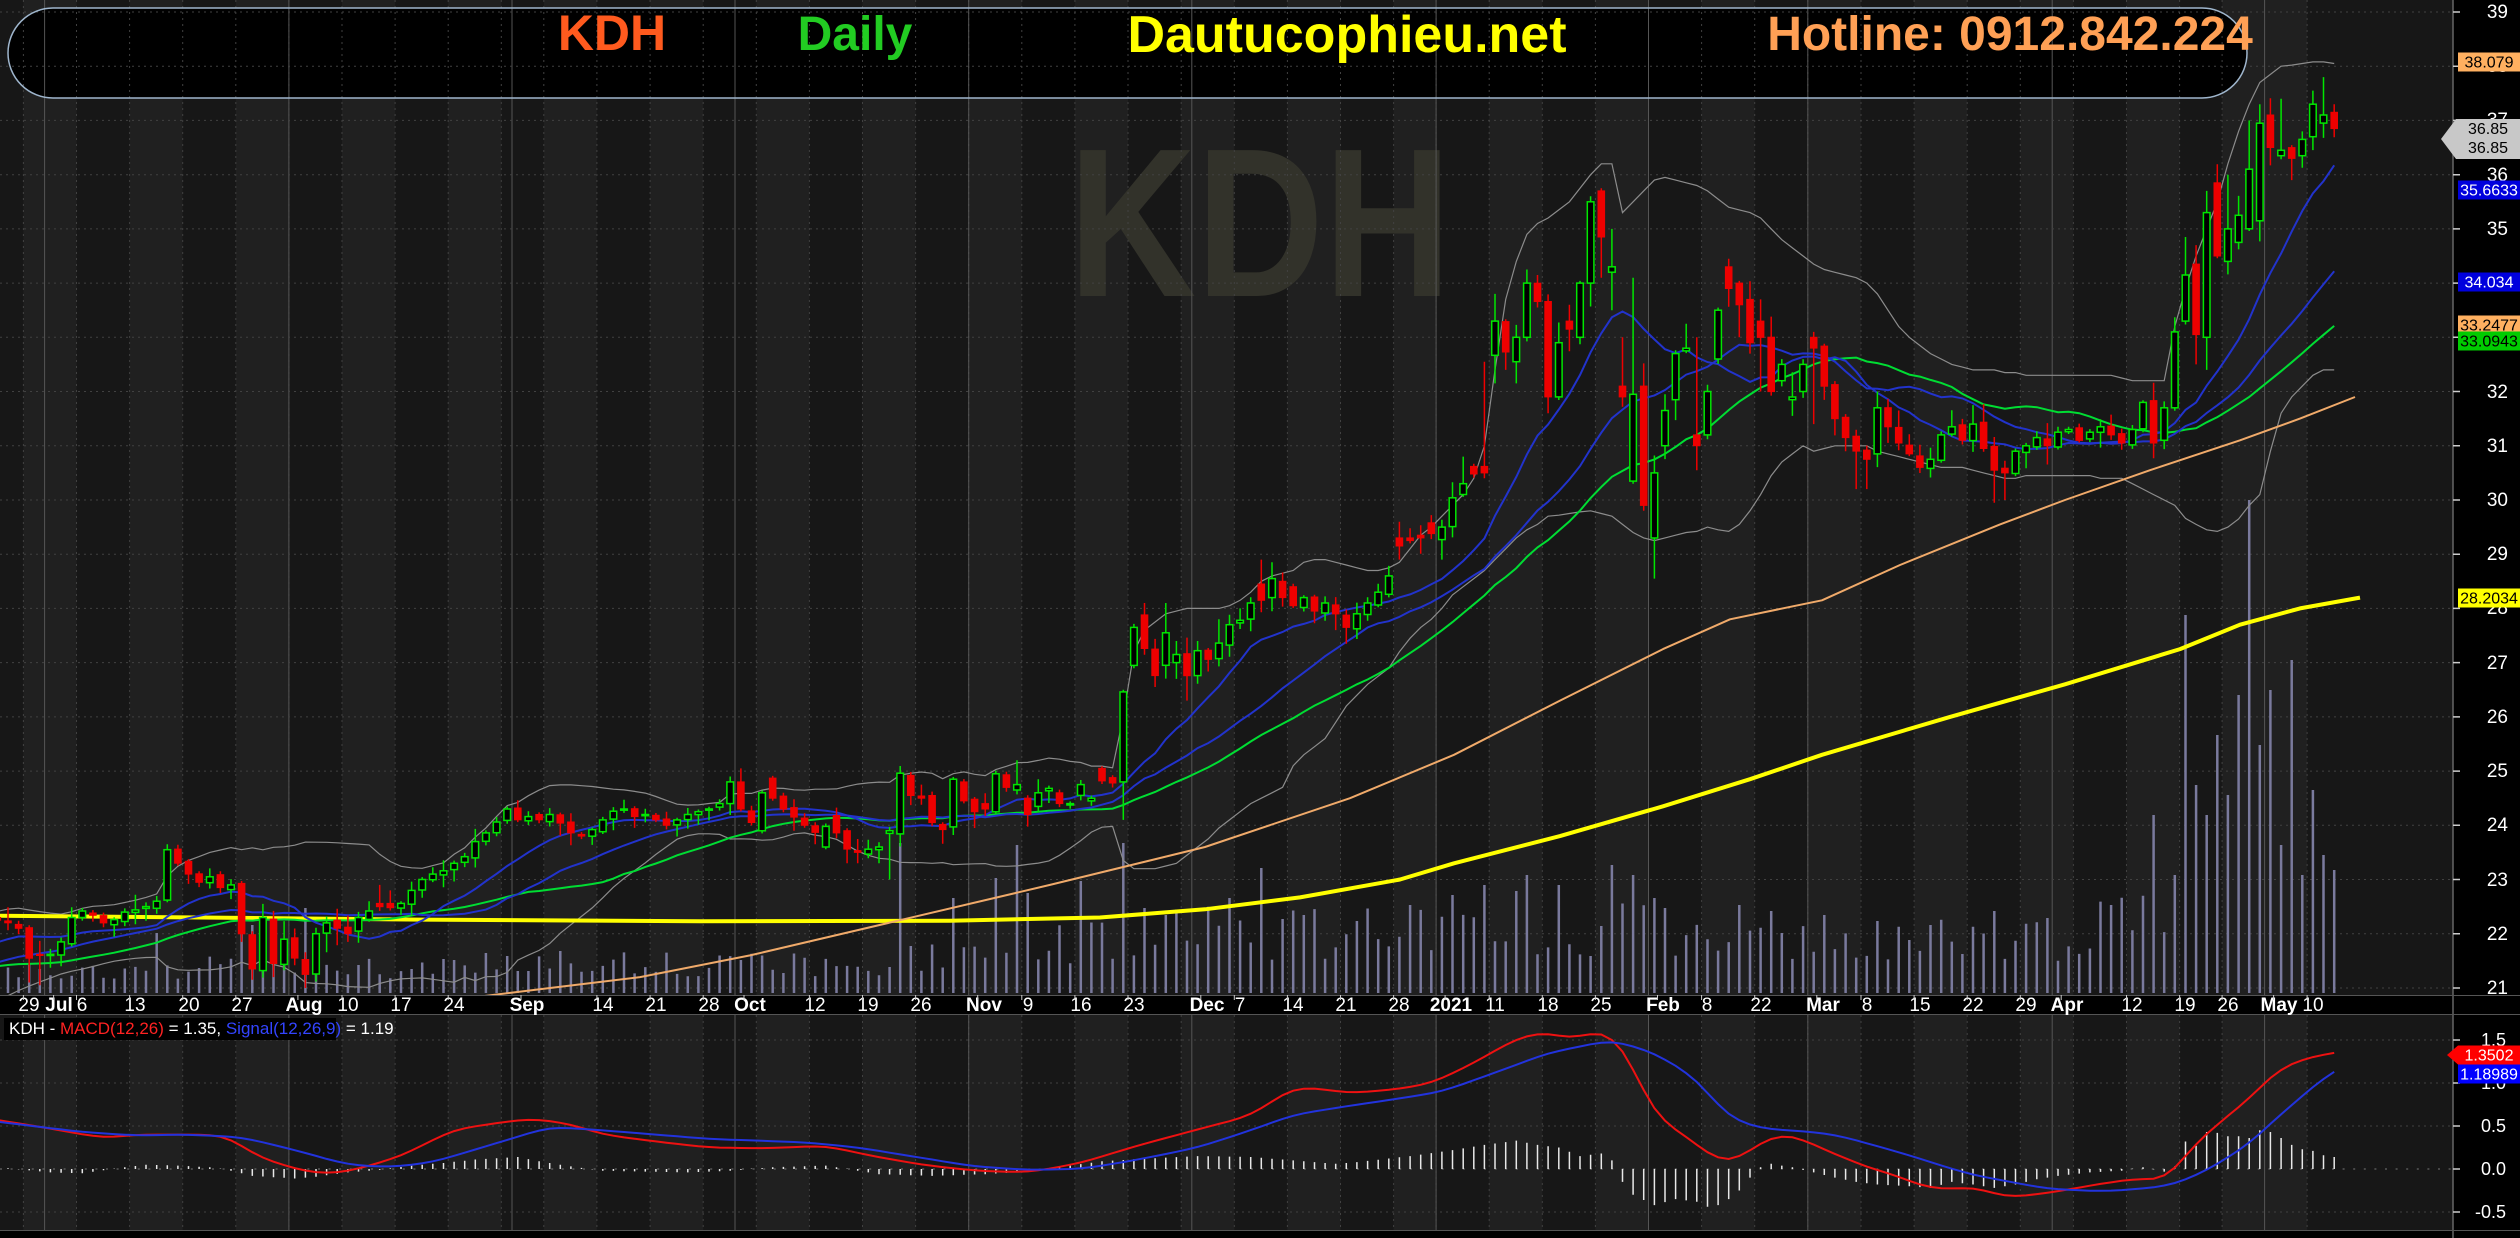 The width and height of the screenshot is (2520, 1238). I want to click on svg-text: 18, so click(1547, 1005).